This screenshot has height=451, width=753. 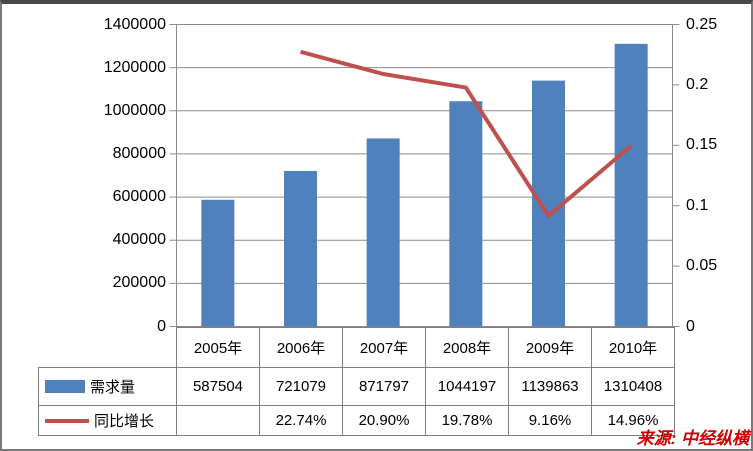 I want to click on year-header-cell: 2005年, so click(x=218, y=347).